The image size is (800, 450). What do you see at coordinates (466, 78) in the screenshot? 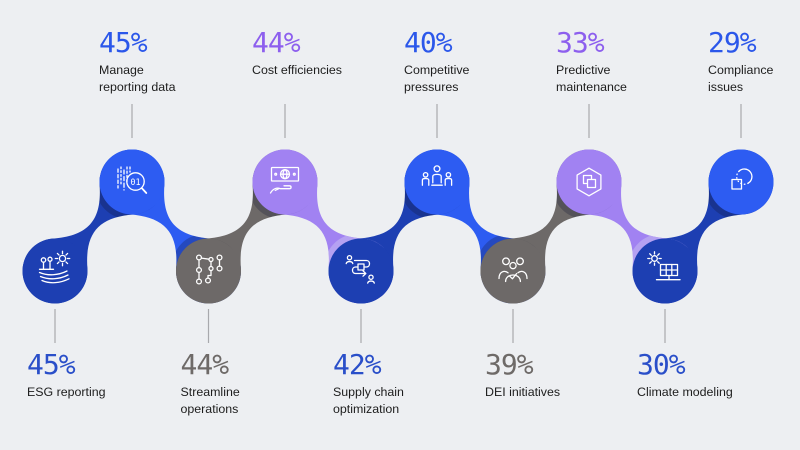
I see `stat-label: Competitive pressures` at bounding box center [466, 78].